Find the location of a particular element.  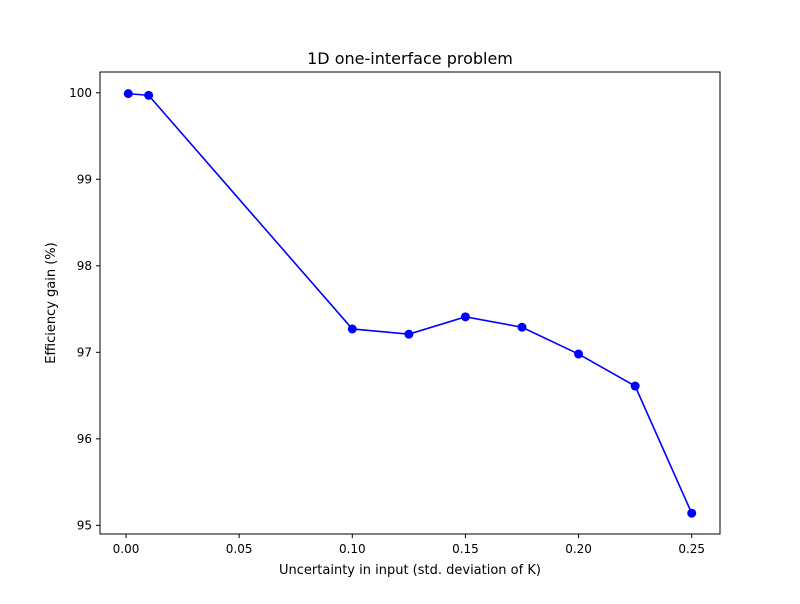

x-tick-label: 0.00 is located at coordinates (126, 549).